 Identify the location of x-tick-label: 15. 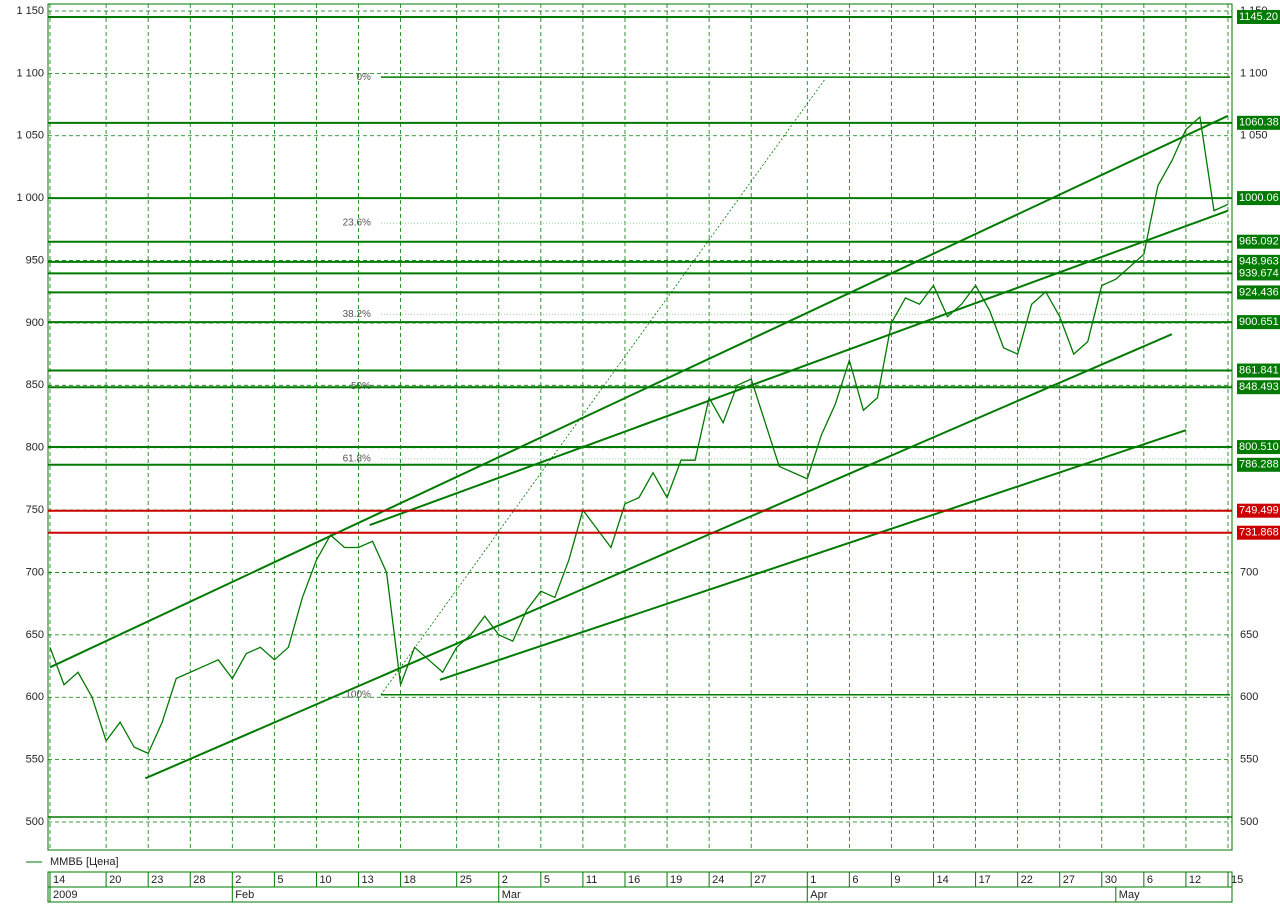
(1237, 880).